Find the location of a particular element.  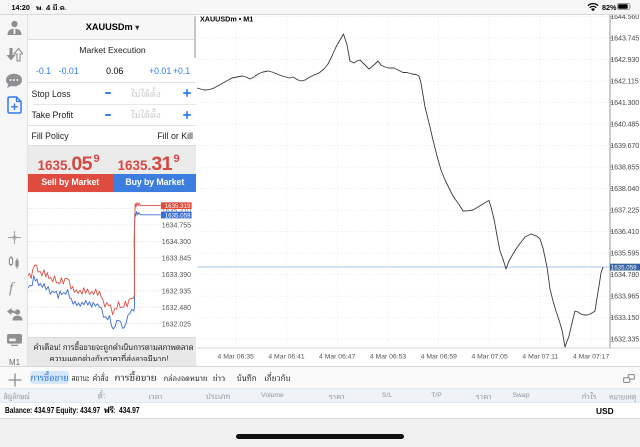

svg-text: 4 Mar 06:47 is located at coordinates (337, 357).